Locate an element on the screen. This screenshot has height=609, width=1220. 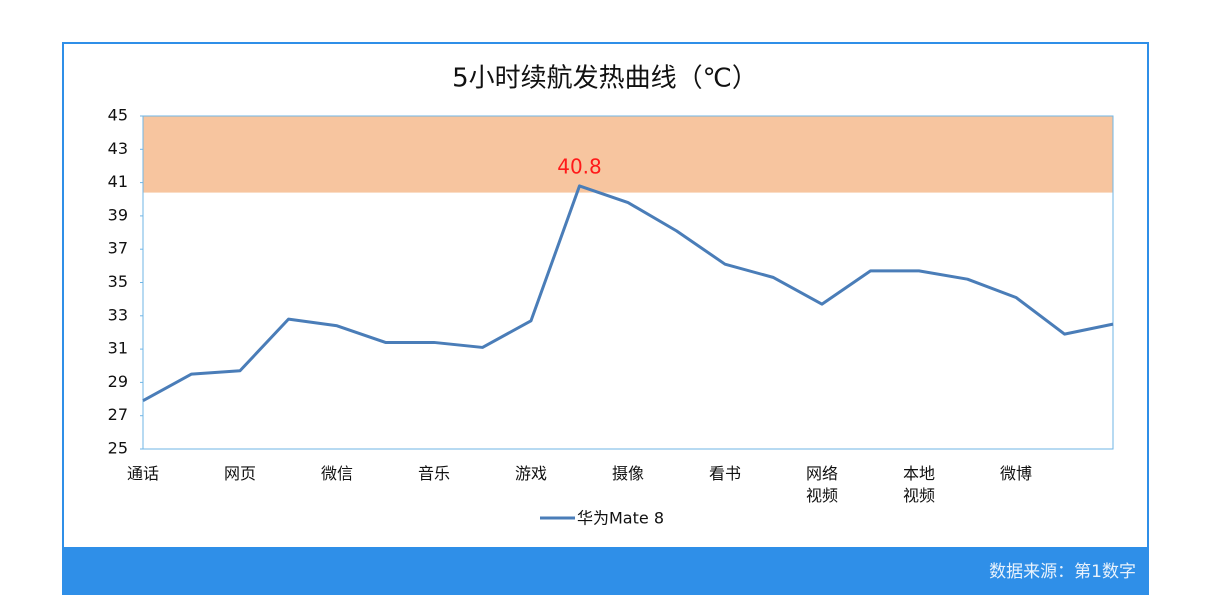
y-tick-label: 41 is located at coordinates (118, 181).